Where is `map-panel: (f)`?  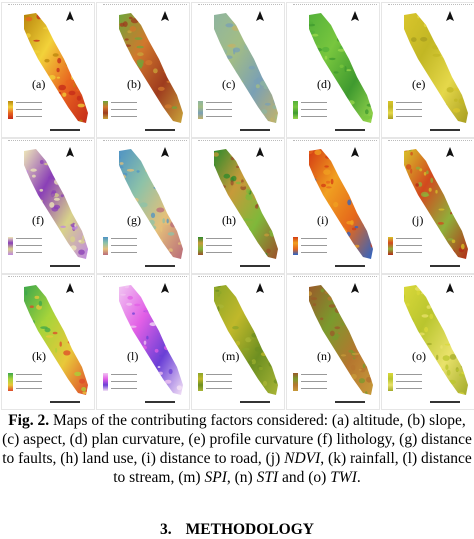
map-panel: (f) is located at coordinates (48, 206).